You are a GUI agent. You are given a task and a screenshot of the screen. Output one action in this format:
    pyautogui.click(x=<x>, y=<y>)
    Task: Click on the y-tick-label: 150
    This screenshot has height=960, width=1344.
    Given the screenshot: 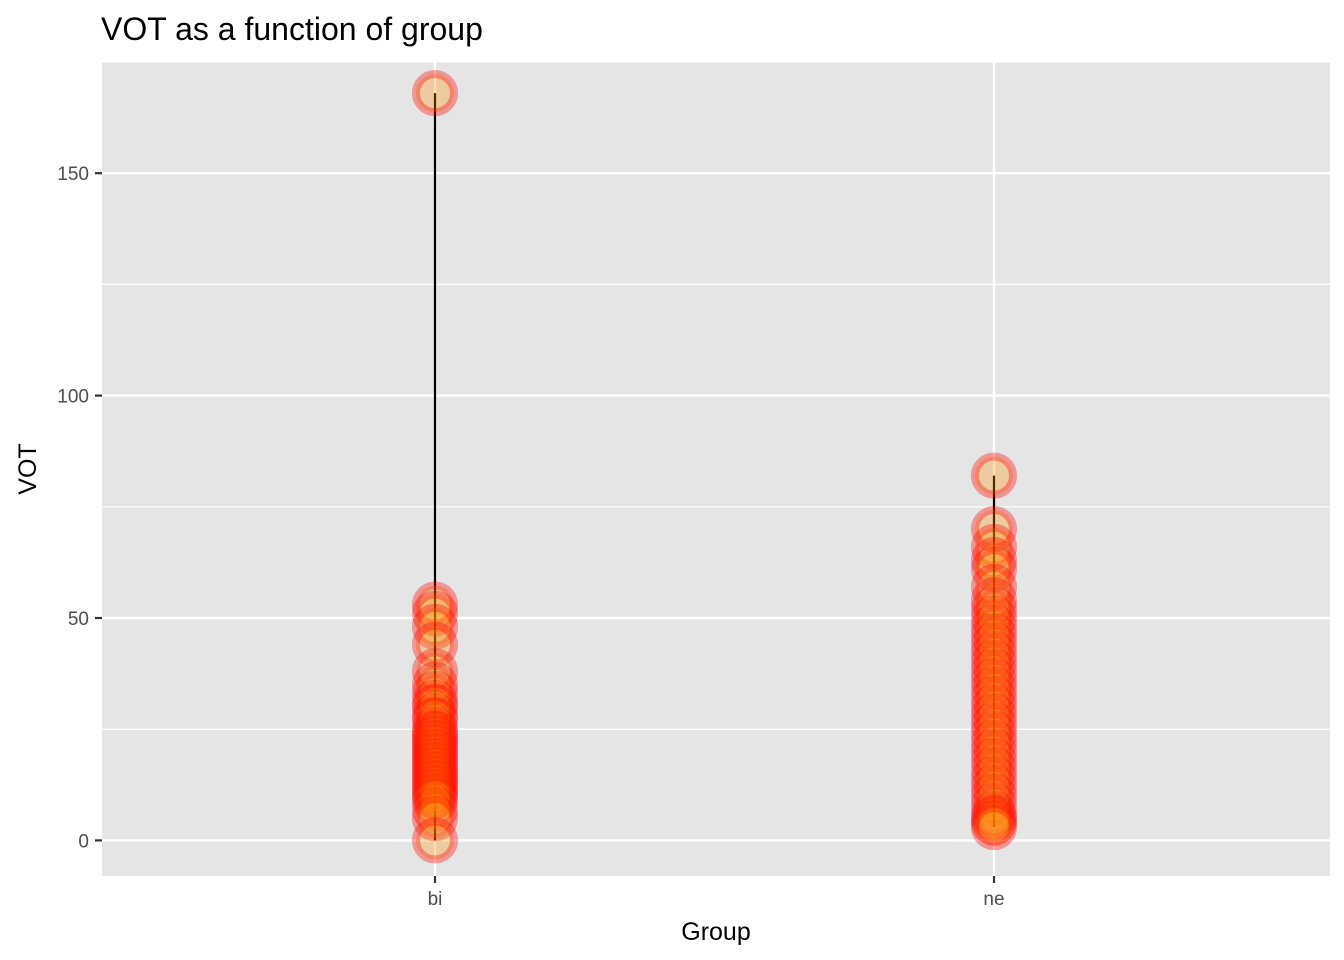 What is the action you would take?
    pyautogui.click(x=73, y=174)
    